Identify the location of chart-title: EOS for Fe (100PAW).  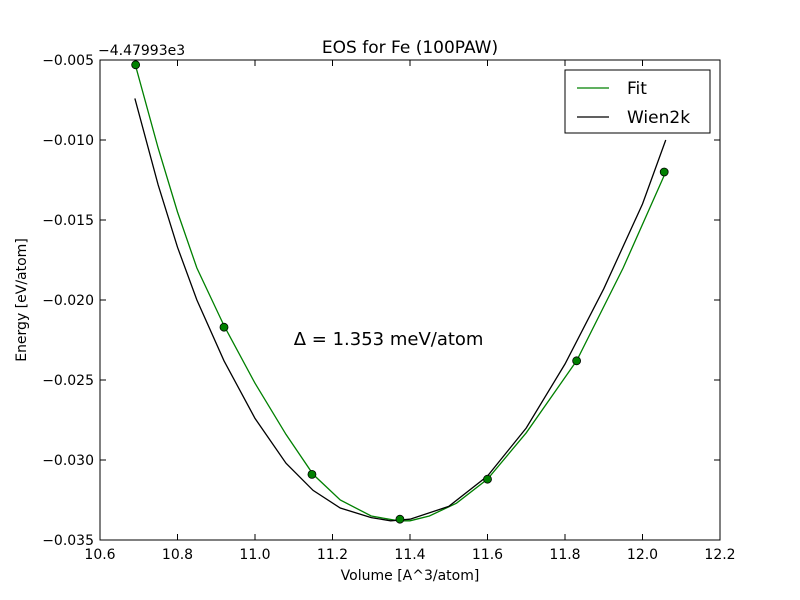
(410, 48).